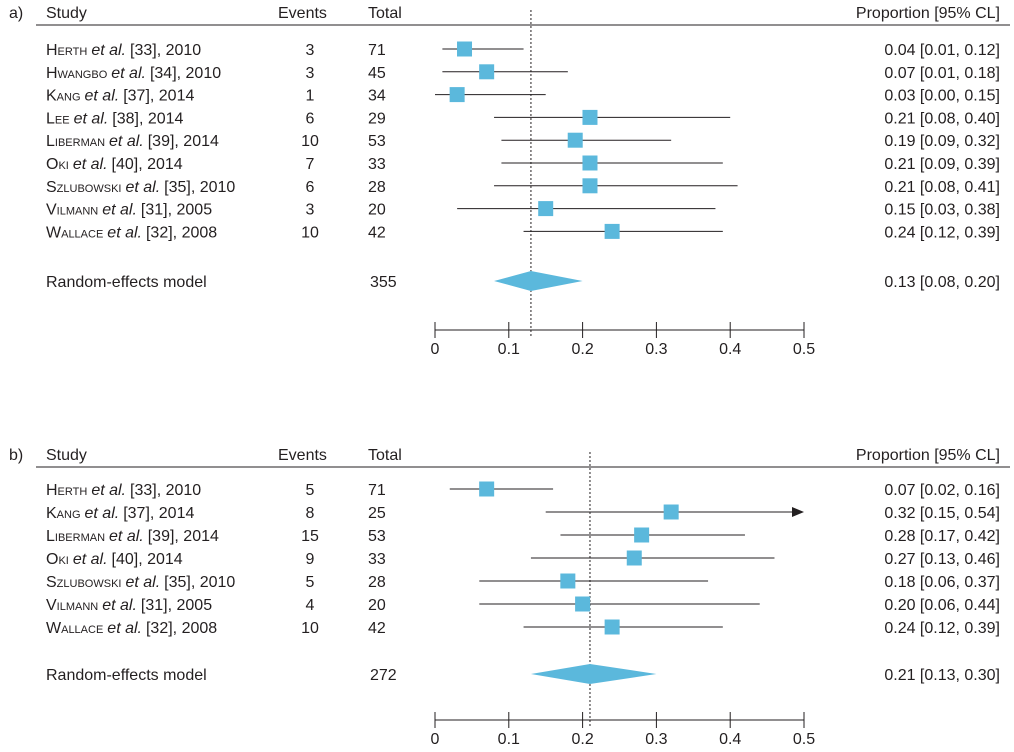 The height and width of the screenshot is (752, 1014). Describe the element at coordinates (132, 536) in the screenshot. I see `study-label: Liberman et al. [39], 2014` at that location.